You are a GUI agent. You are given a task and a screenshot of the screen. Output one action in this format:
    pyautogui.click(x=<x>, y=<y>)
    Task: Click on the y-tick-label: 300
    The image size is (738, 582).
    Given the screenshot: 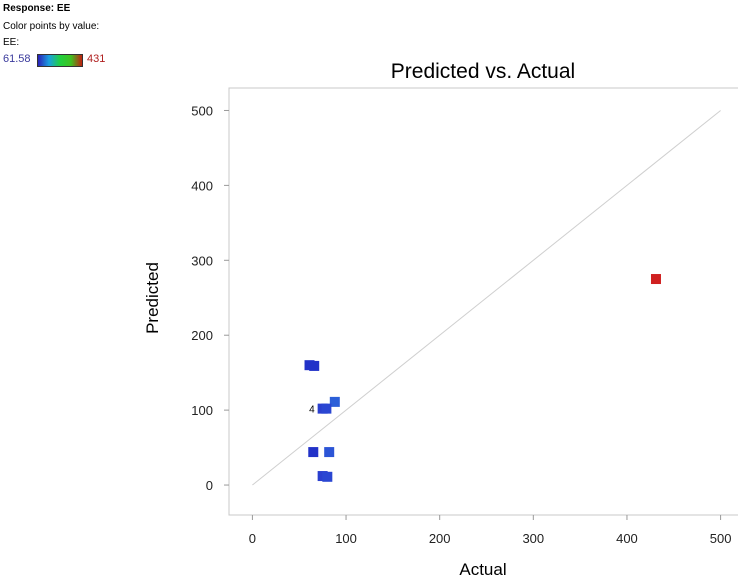 What is the action you would take?
    pyautogui.click(x=202, y=260)
    